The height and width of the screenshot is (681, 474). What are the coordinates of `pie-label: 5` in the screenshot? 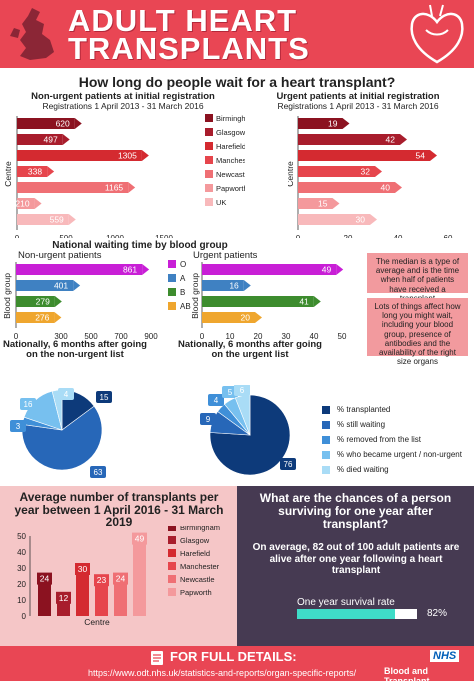 It's located at (230, 392).